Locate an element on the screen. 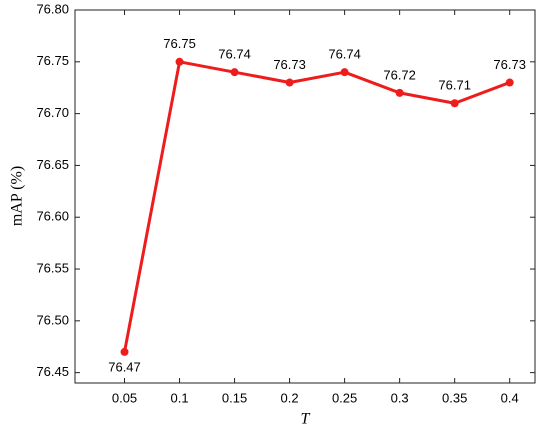 Image resolution: width=550 pixels, height=434 pixels. data-label: 76.47 is located at coordinates (124, 366).